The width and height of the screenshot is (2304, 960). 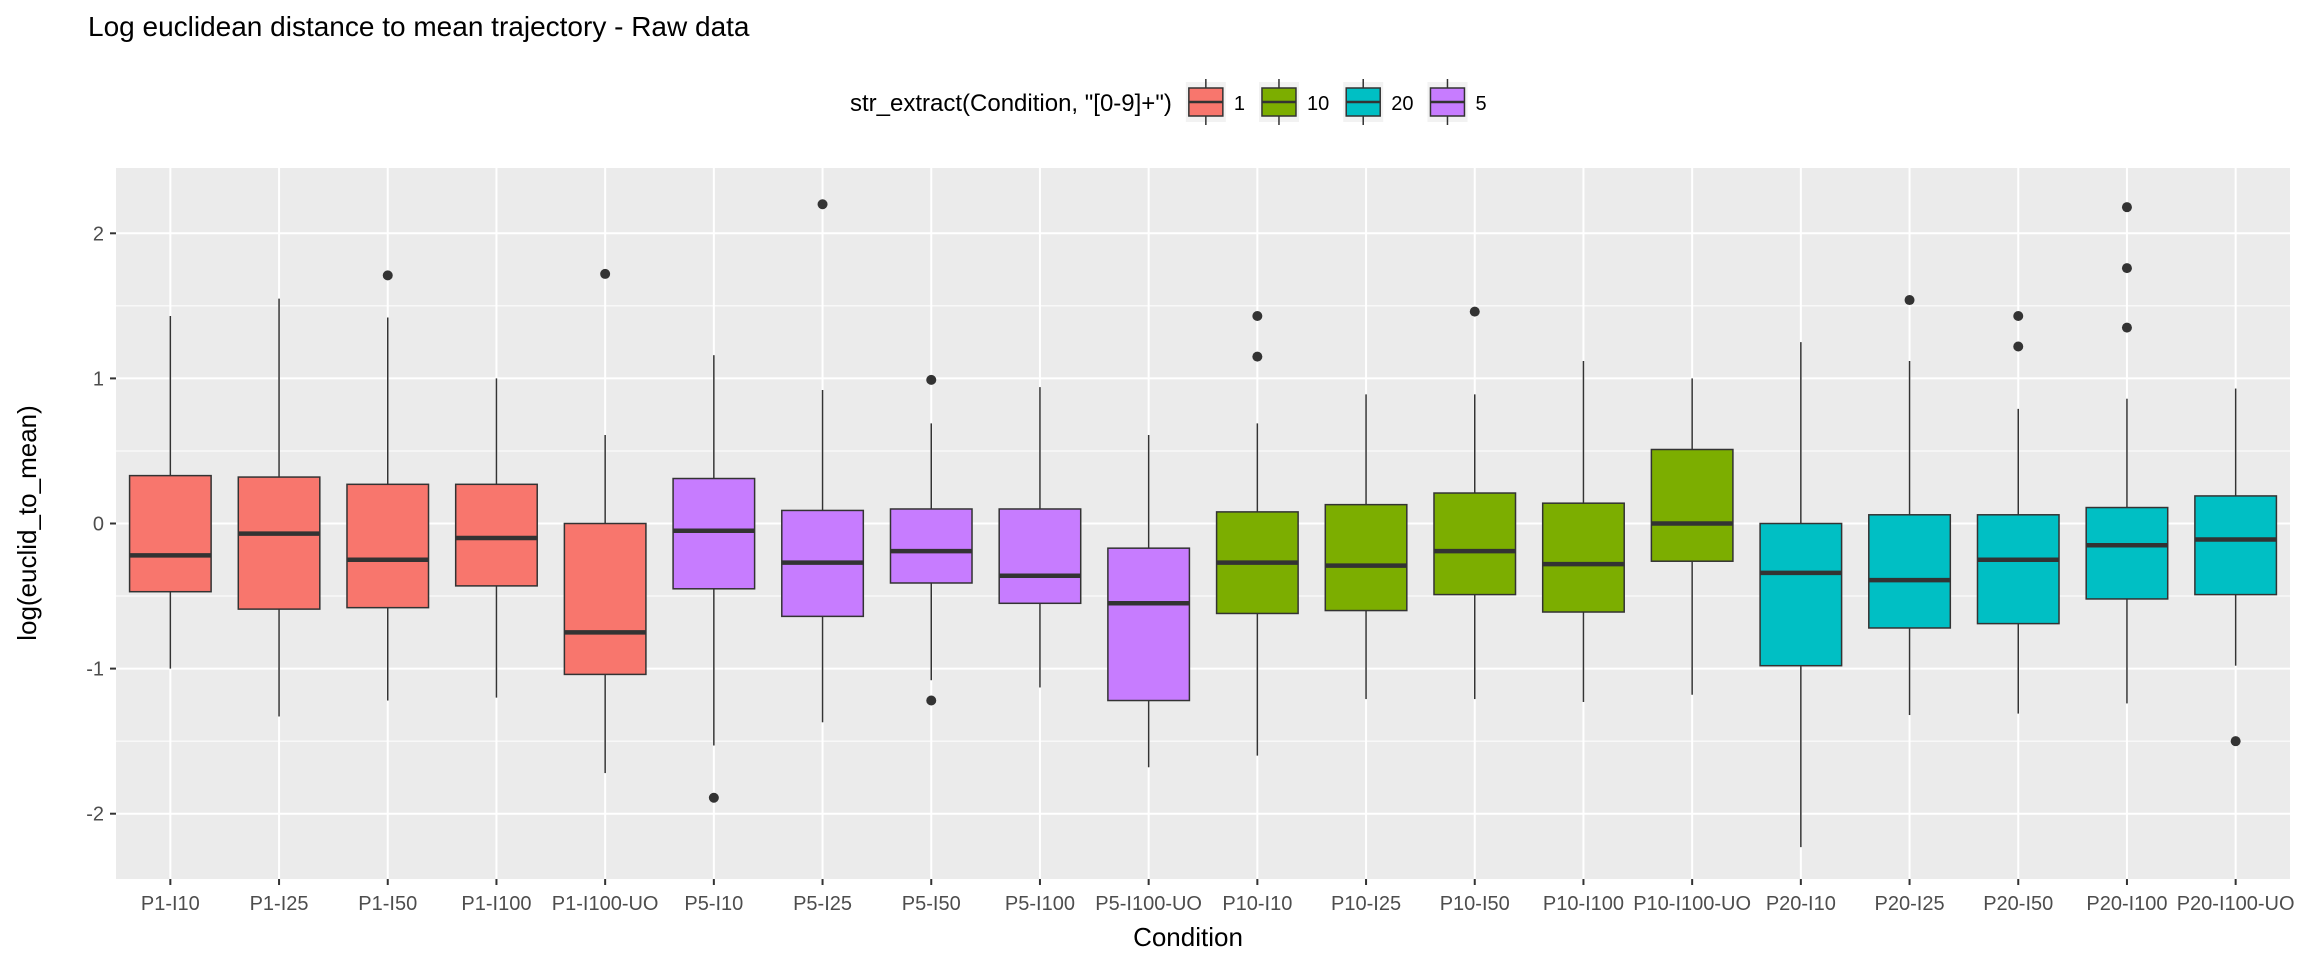 I want to click on legend-item-1: 1, so click(x=1215, y=102).